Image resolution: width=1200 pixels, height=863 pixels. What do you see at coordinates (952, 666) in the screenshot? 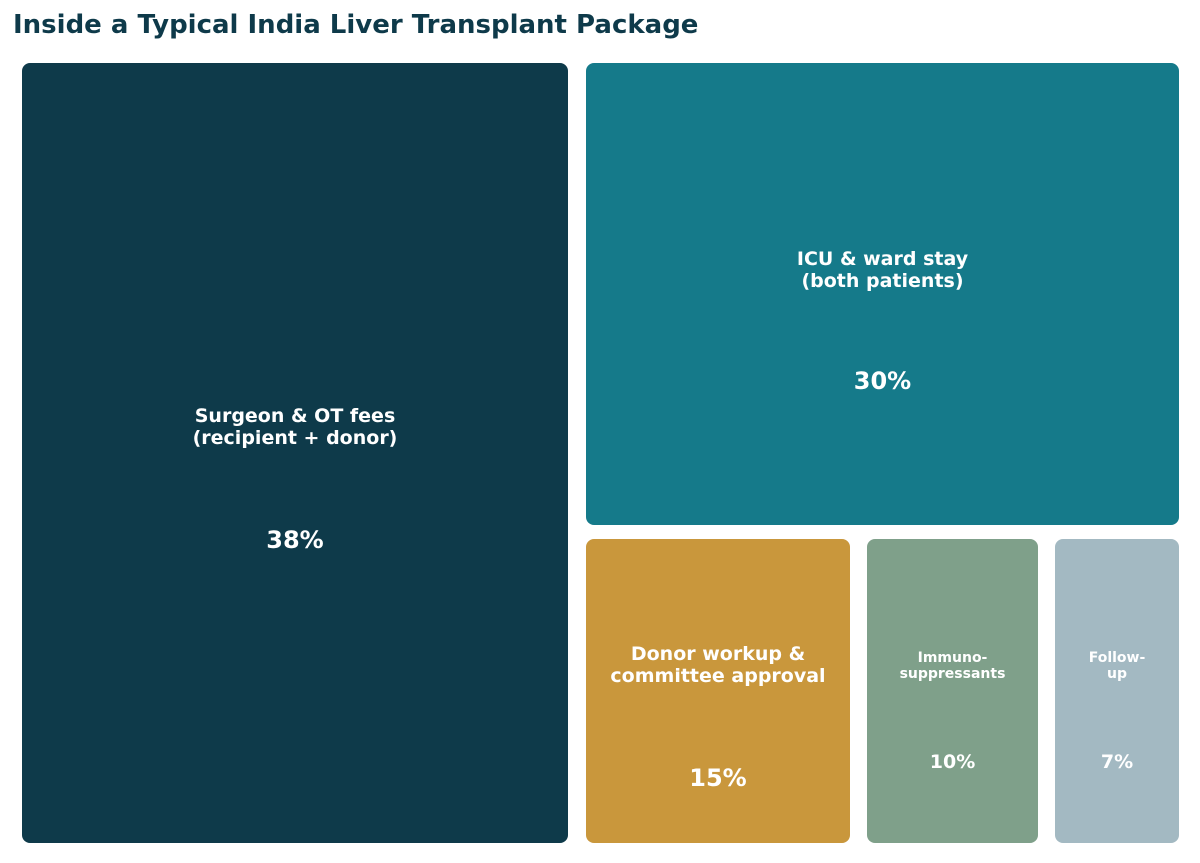
I see `tile-label: Immuno- suppressants` at bounding box center [952, 666].